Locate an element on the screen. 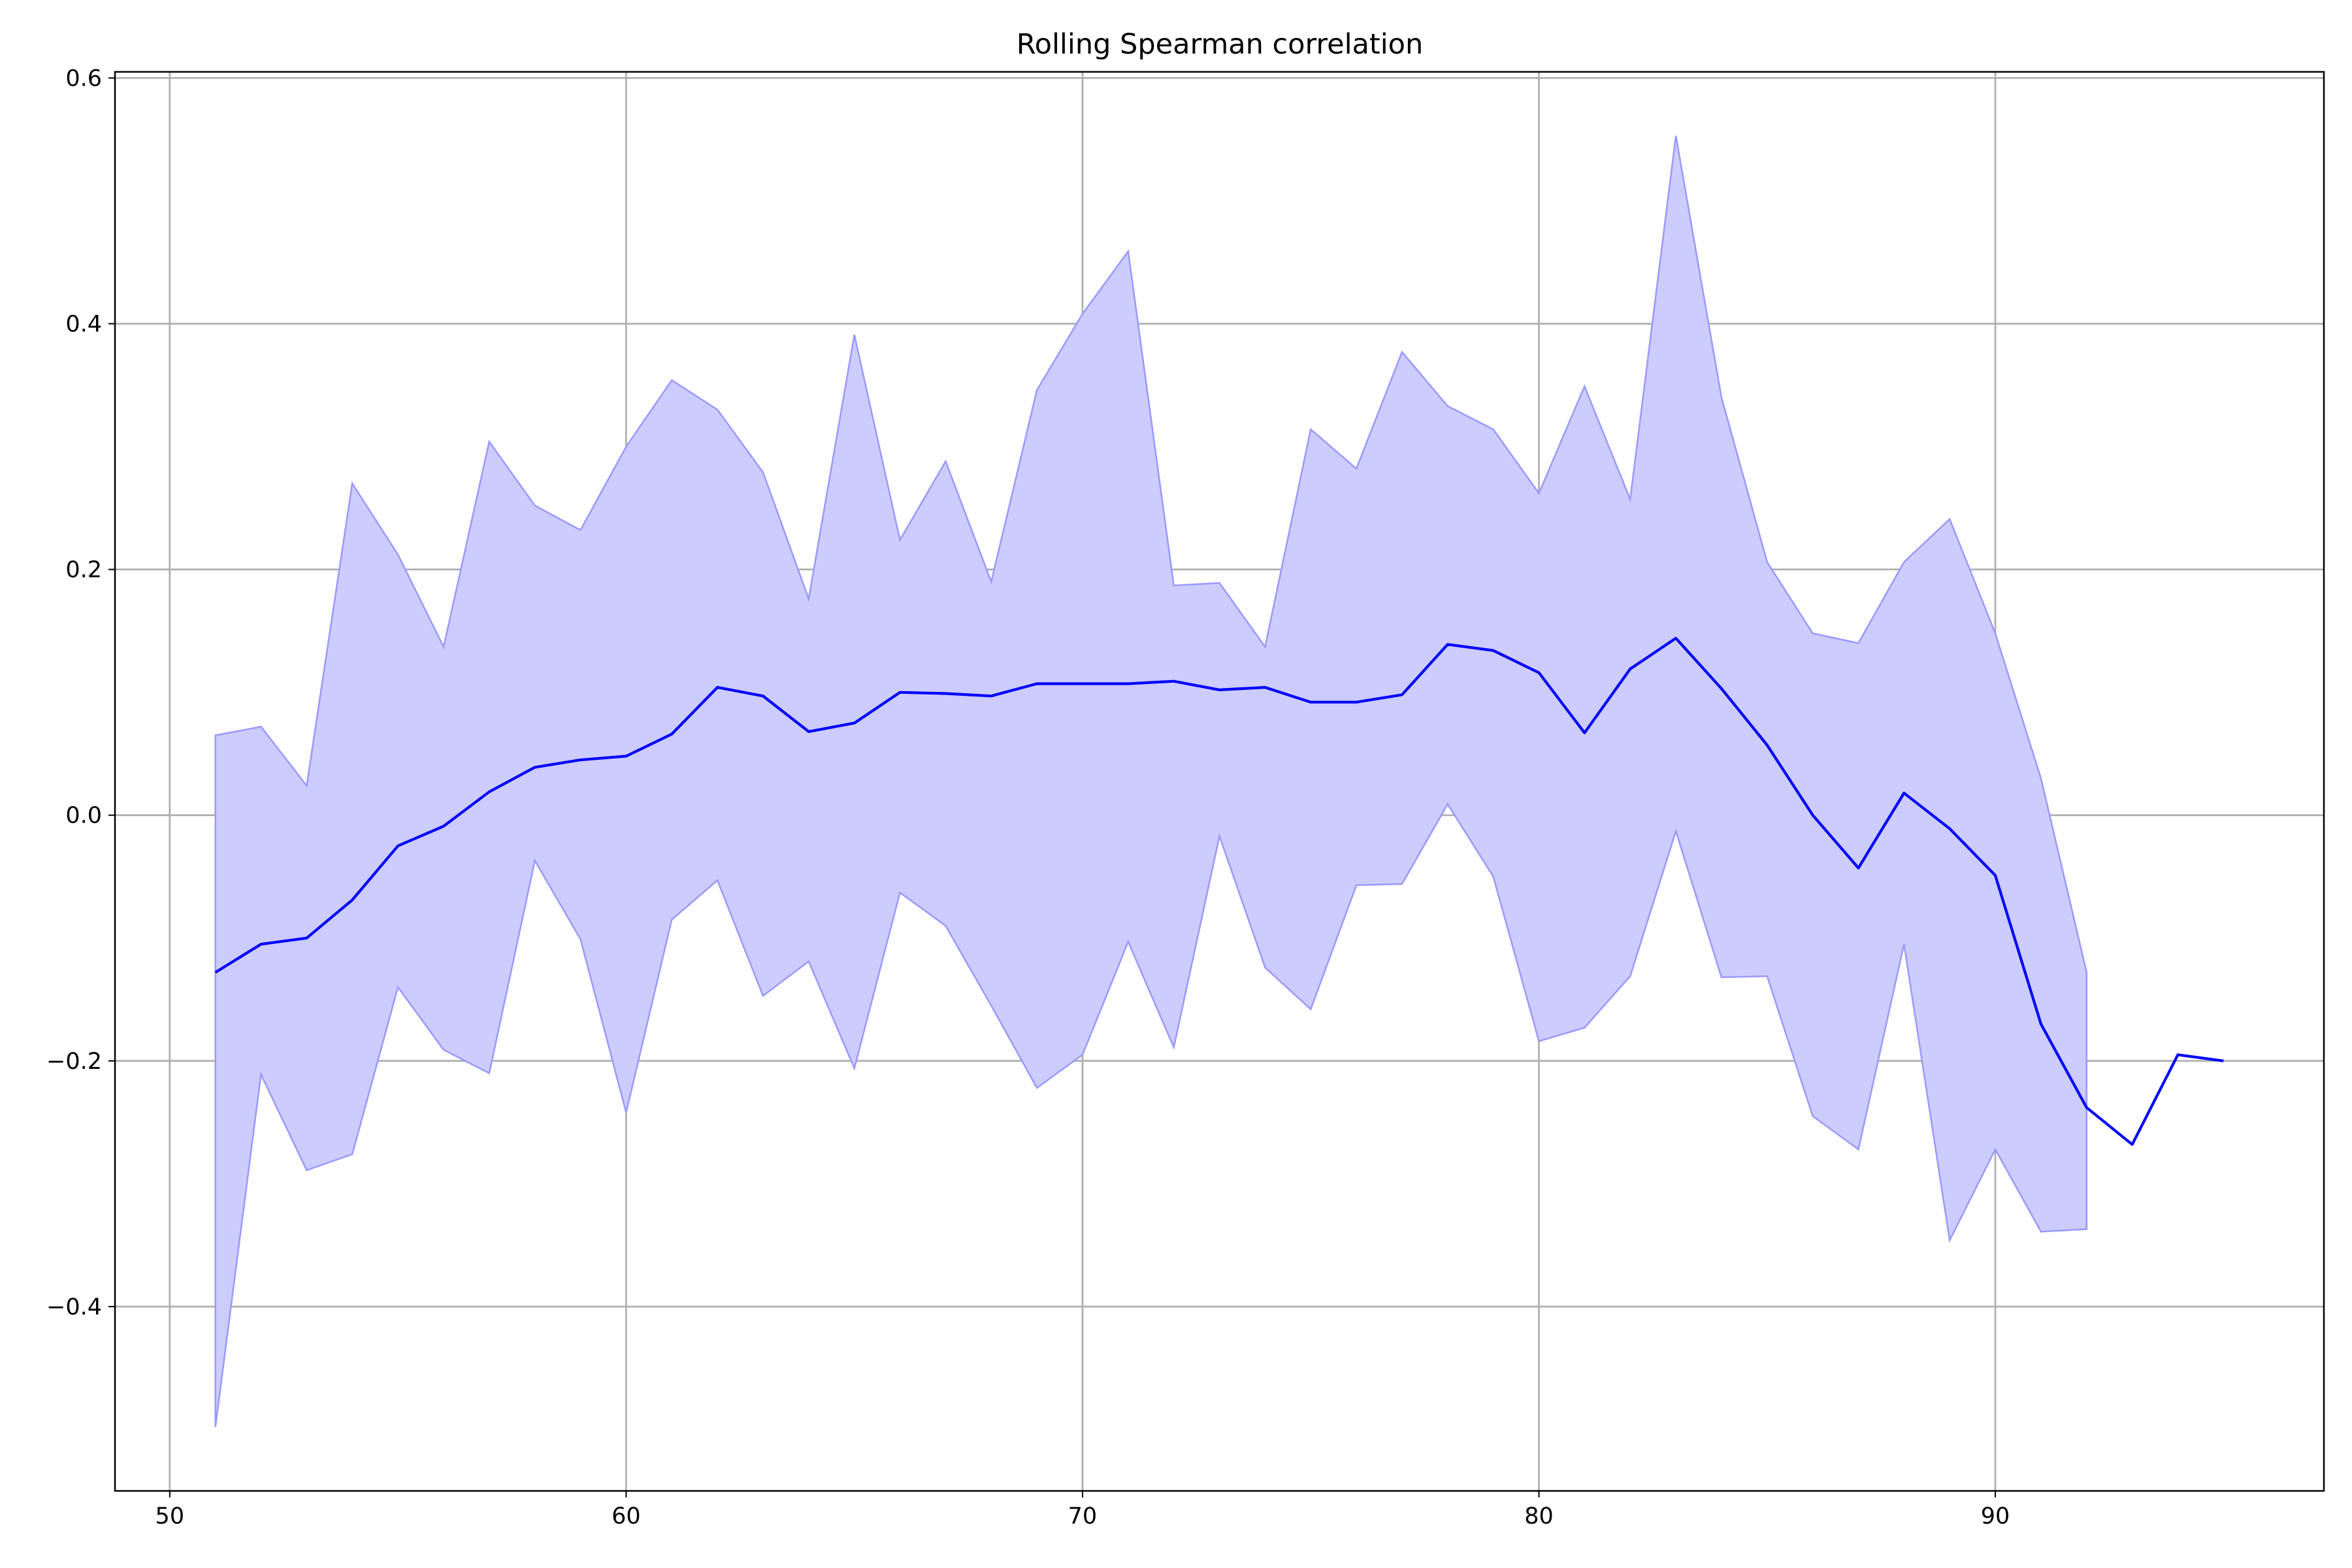  y-tick-label: 0.2 is located at coordinates (83, 570).